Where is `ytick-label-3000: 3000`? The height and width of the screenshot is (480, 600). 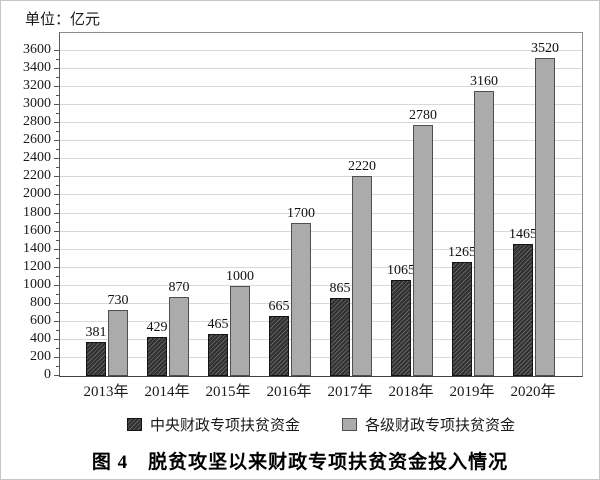
ytick-label-3000: 3000 is located at coordinates (37, 104).